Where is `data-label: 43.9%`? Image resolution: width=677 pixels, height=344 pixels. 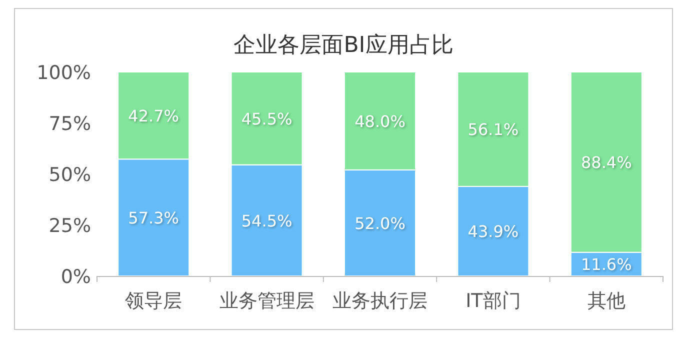 data-label: 43.9% is located at coordinates (493, 232).